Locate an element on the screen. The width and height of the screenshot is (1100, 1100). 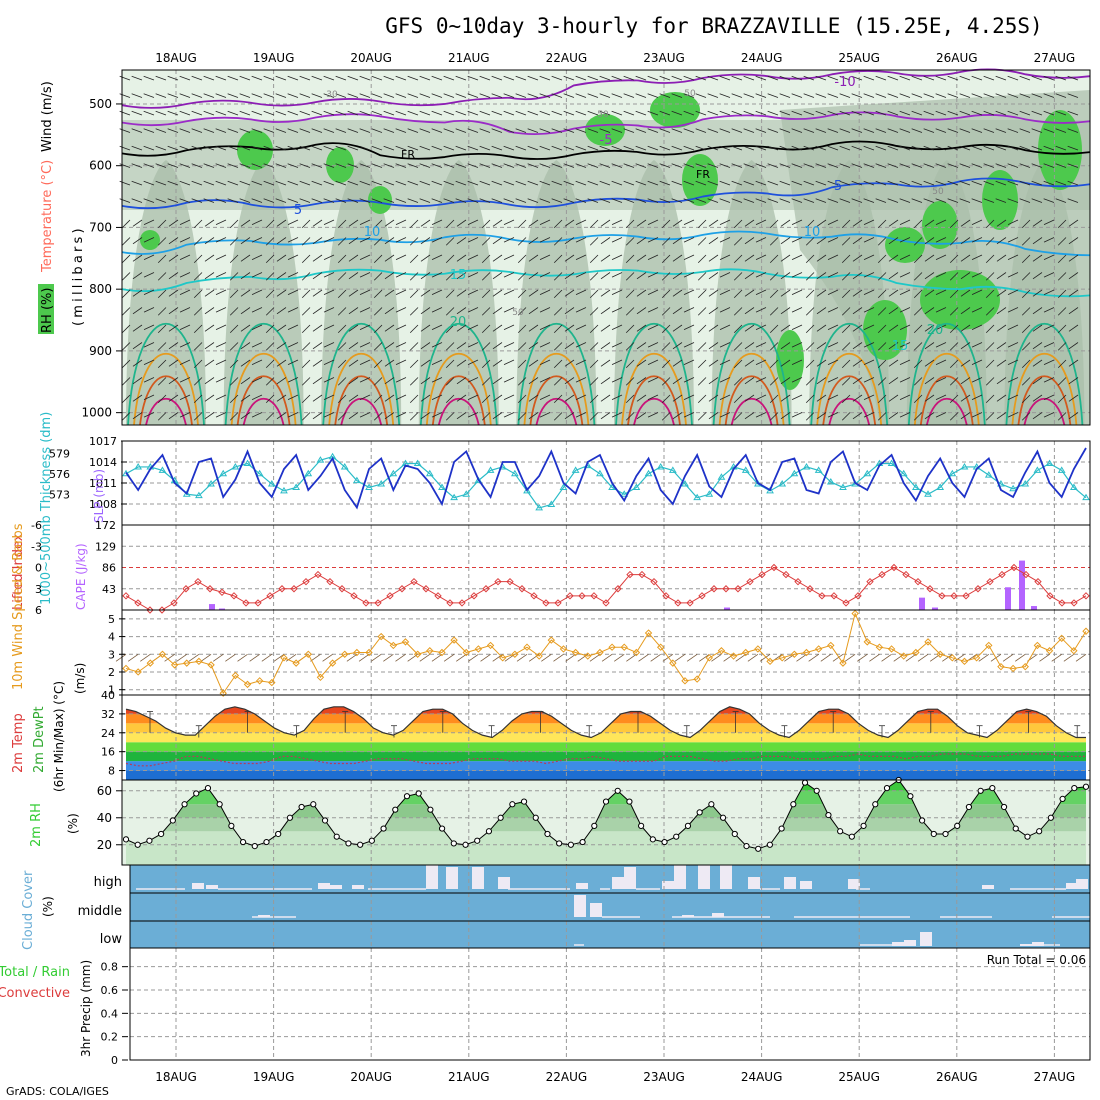
contour-label: 5 is located at coordinates (838, 186).